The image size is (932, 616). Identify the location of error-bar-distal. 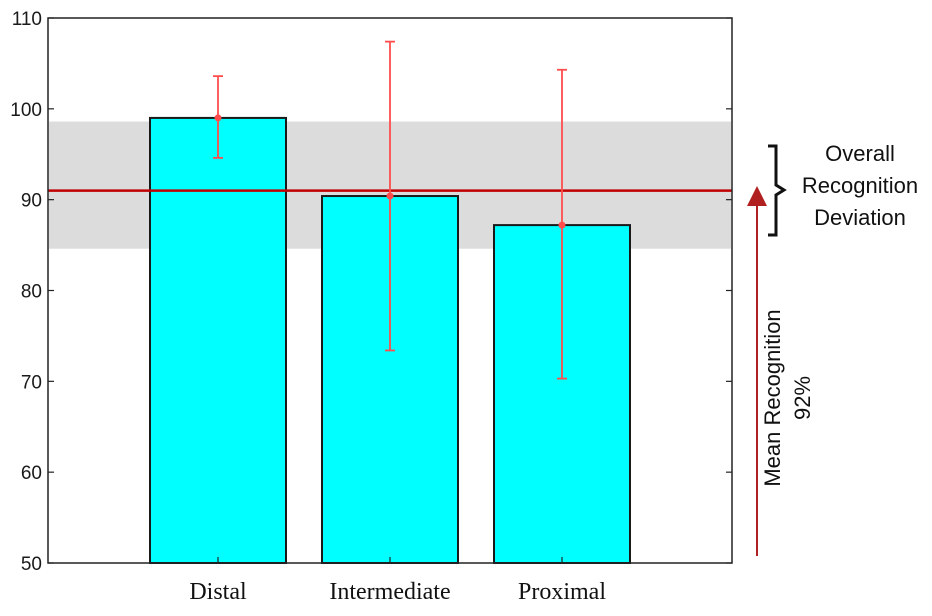
(218, 117).